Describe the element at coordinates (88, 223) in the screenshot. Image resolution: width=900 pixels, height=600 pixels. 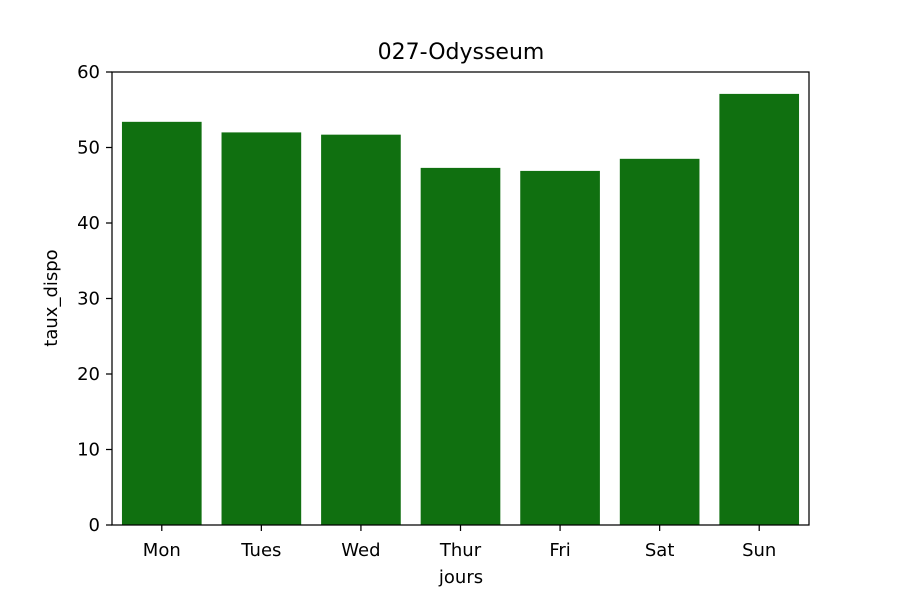
I see `y-tick-label: 40` at that location.